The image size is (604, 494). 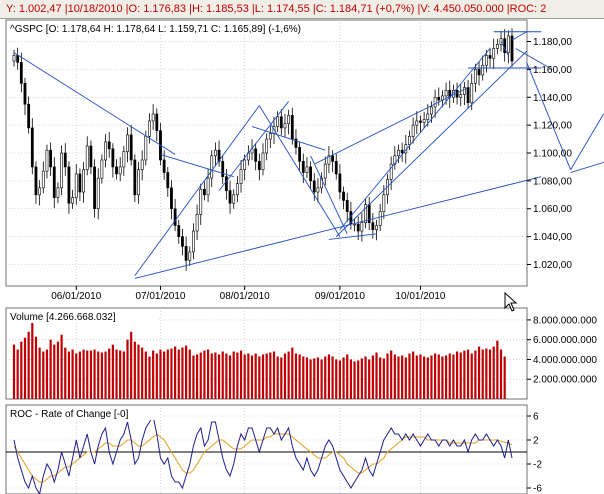 What do you see at coordinates (83, 316) in the screenshot?
I see `volume-title-bg` at bounding box center [83, 316].